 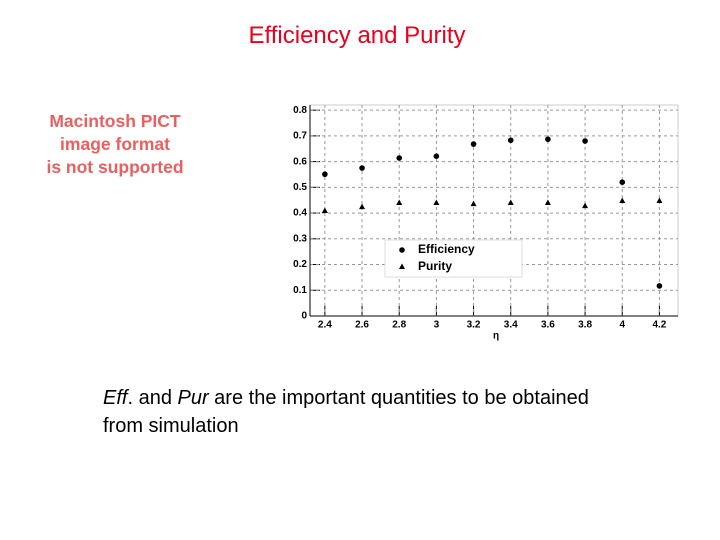 I want to click on y-tick-label: 0.8, so click(x=300, y=110).